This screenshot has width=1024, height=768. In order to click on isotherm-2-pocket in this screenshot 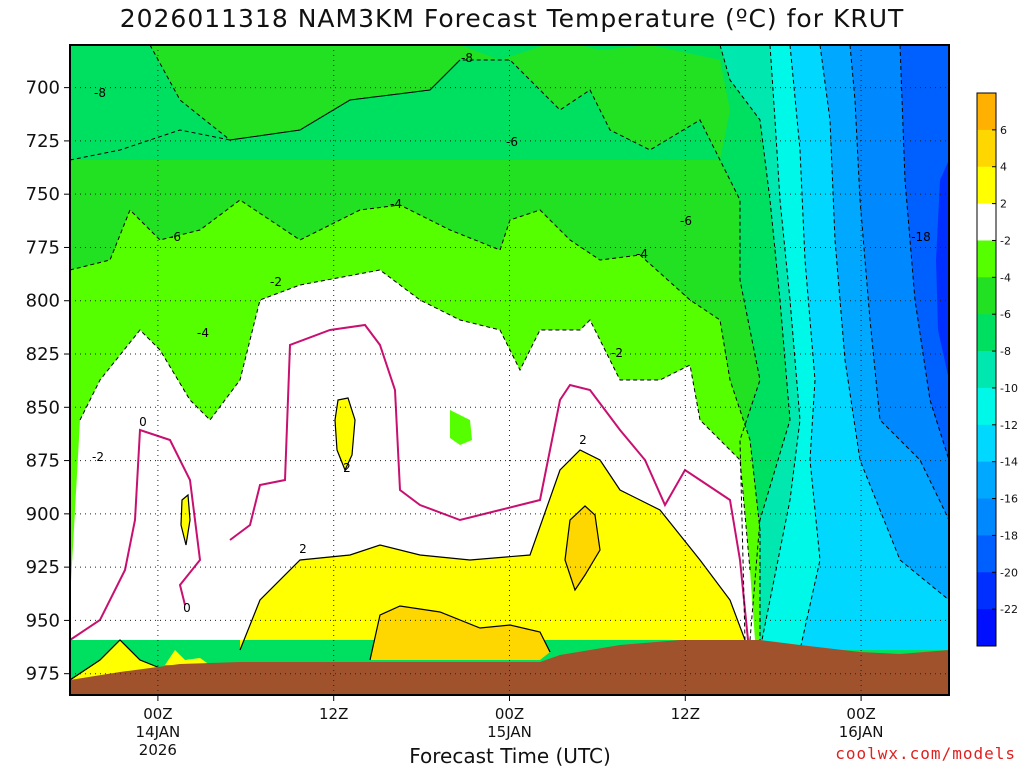, I will do `click(345, 434)`.